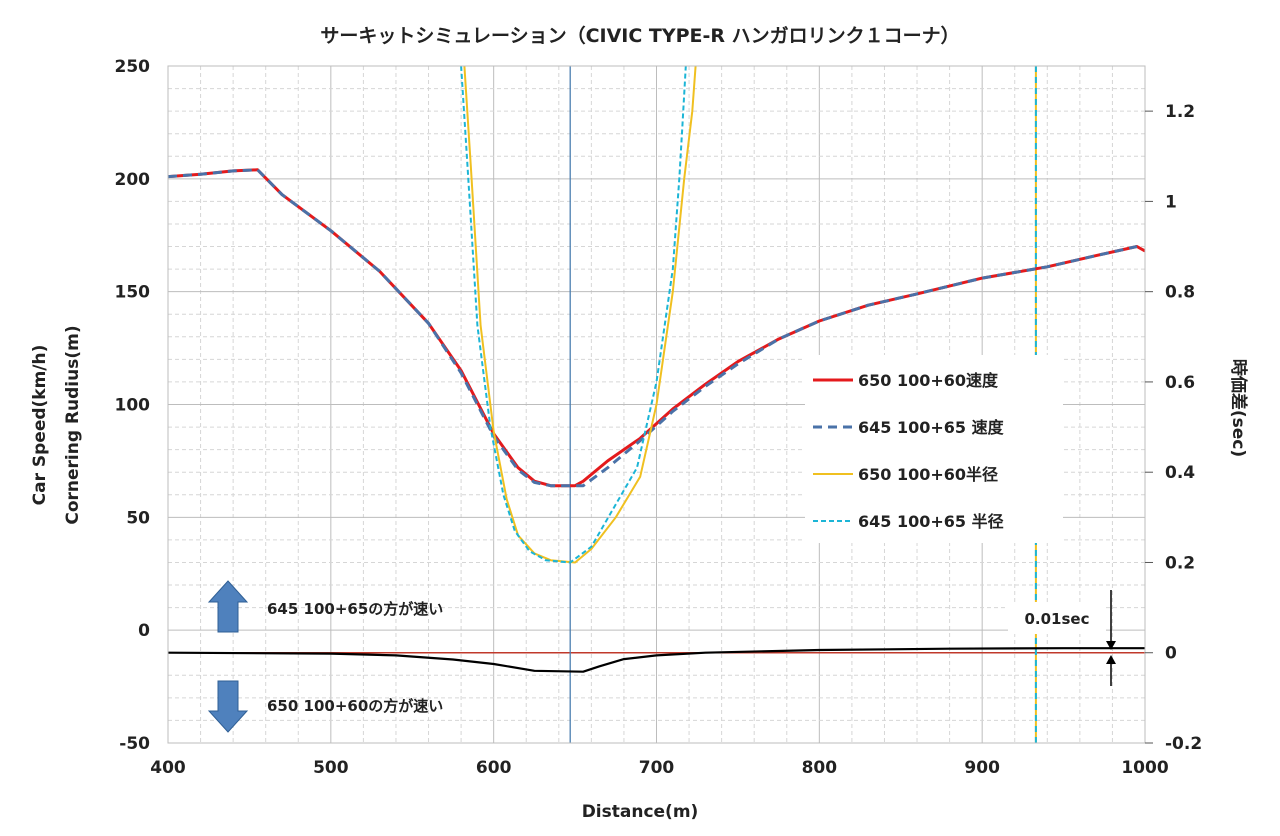  I want to click on scale-label-background, so click(1057, 618).